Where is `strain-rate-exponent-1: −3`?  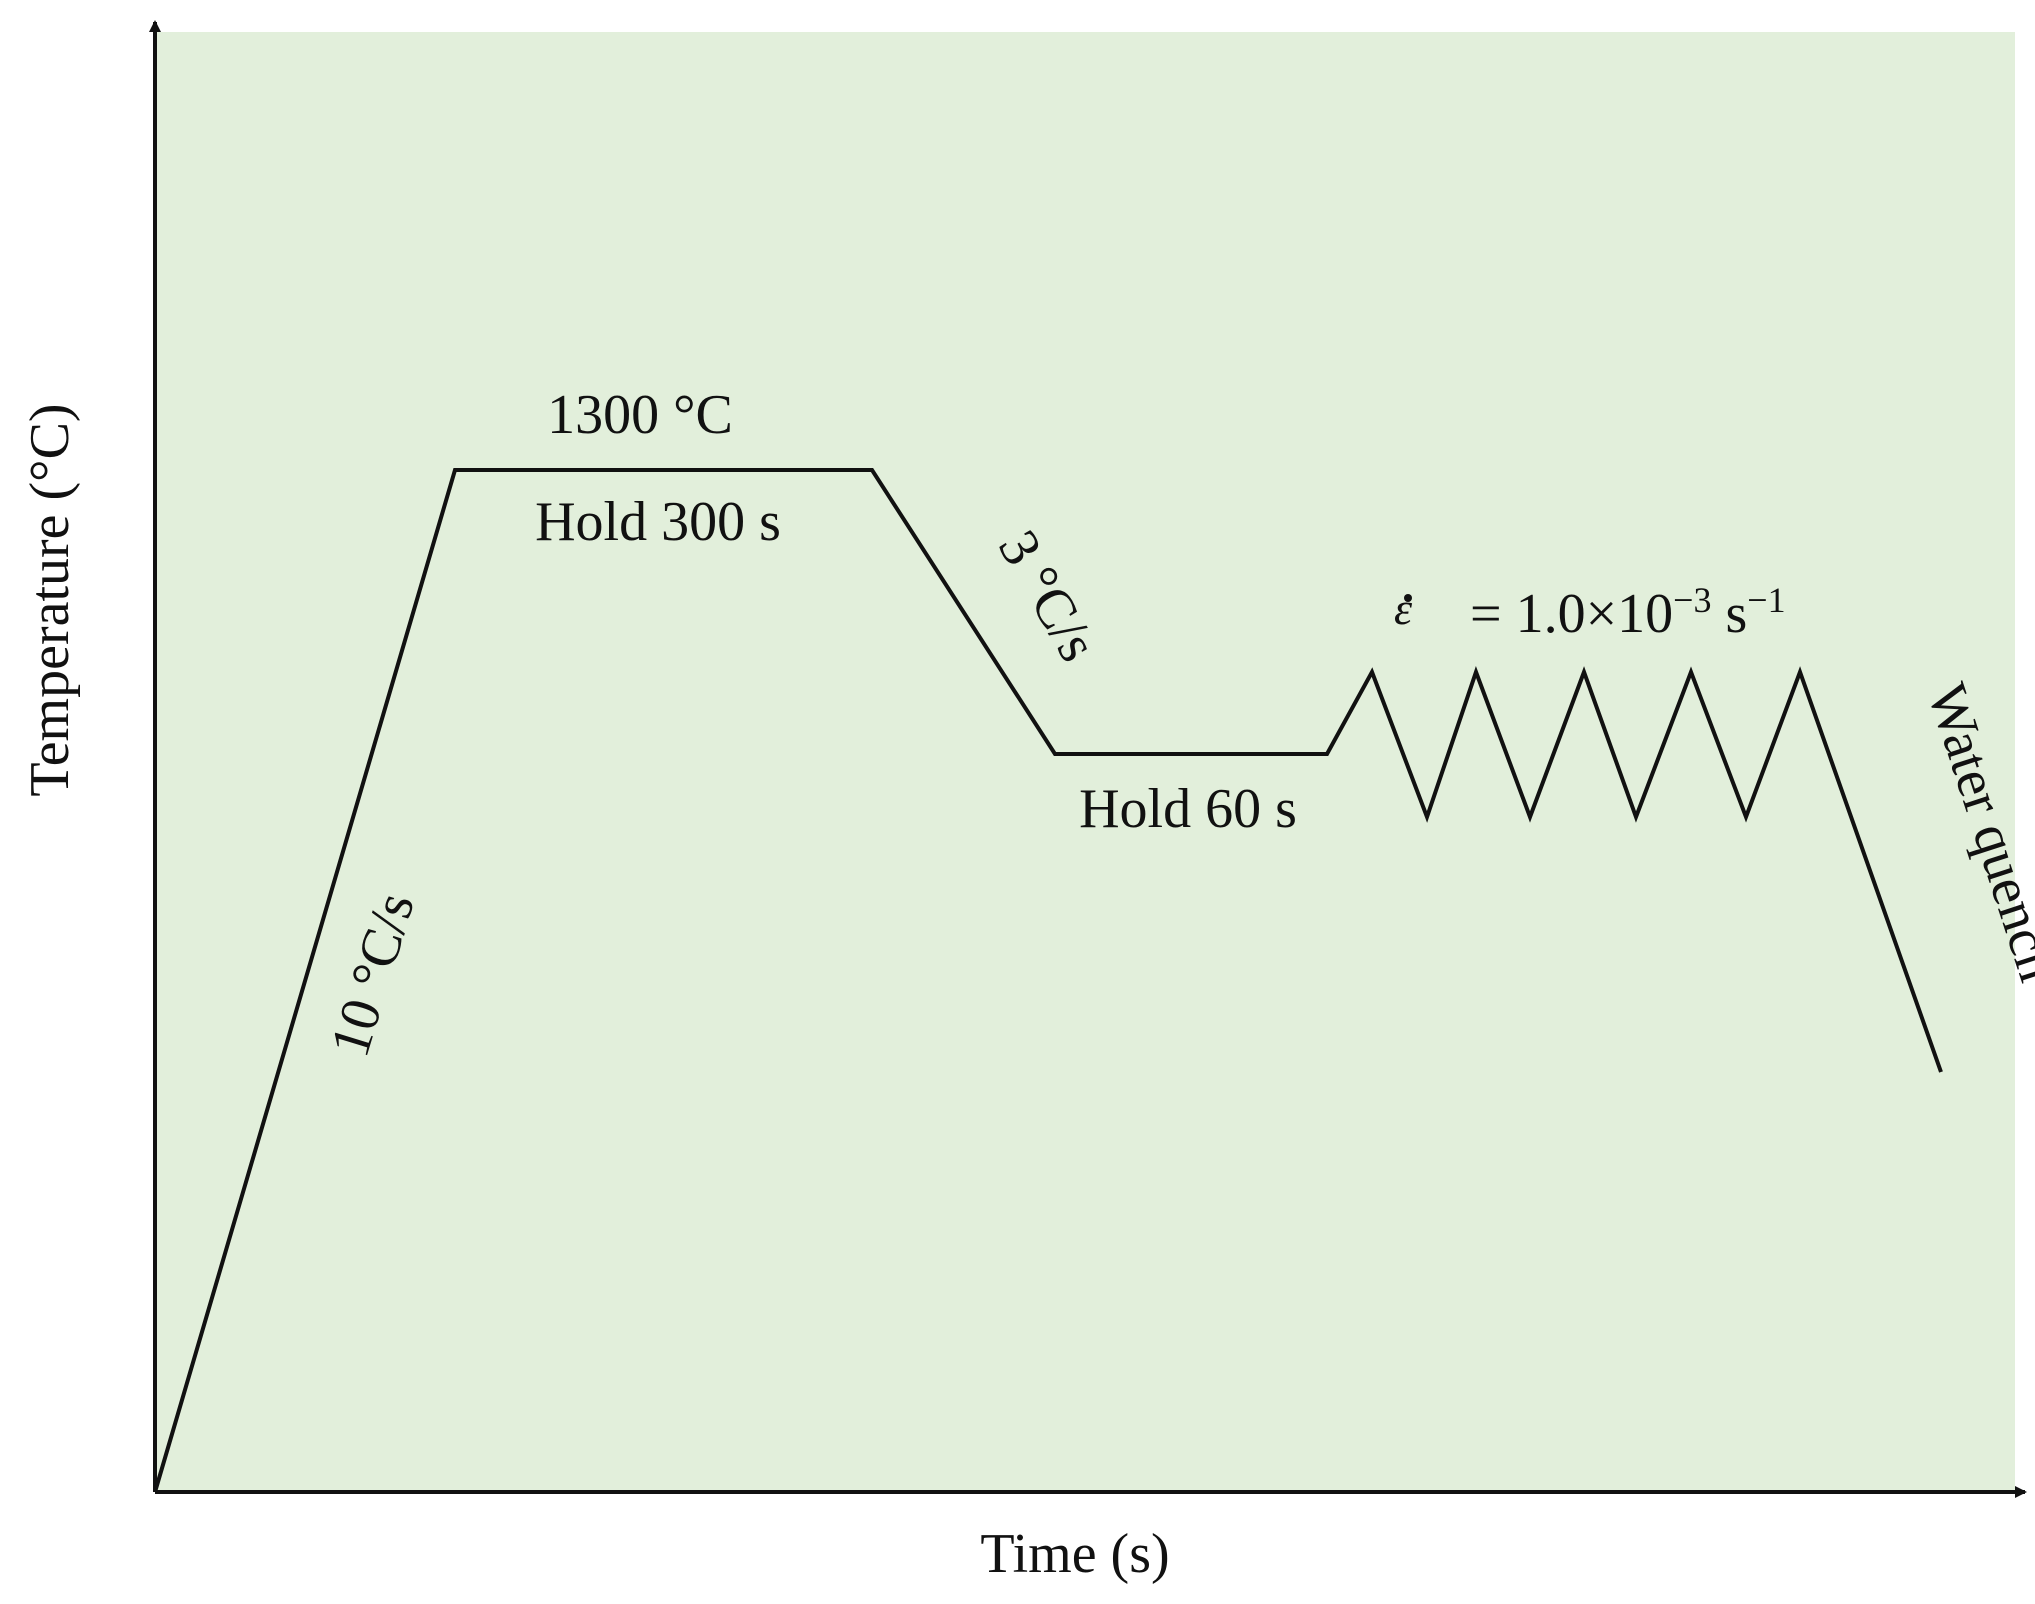
strain-rate-exponent-1: −3 is located at coordinates (1692, 600).